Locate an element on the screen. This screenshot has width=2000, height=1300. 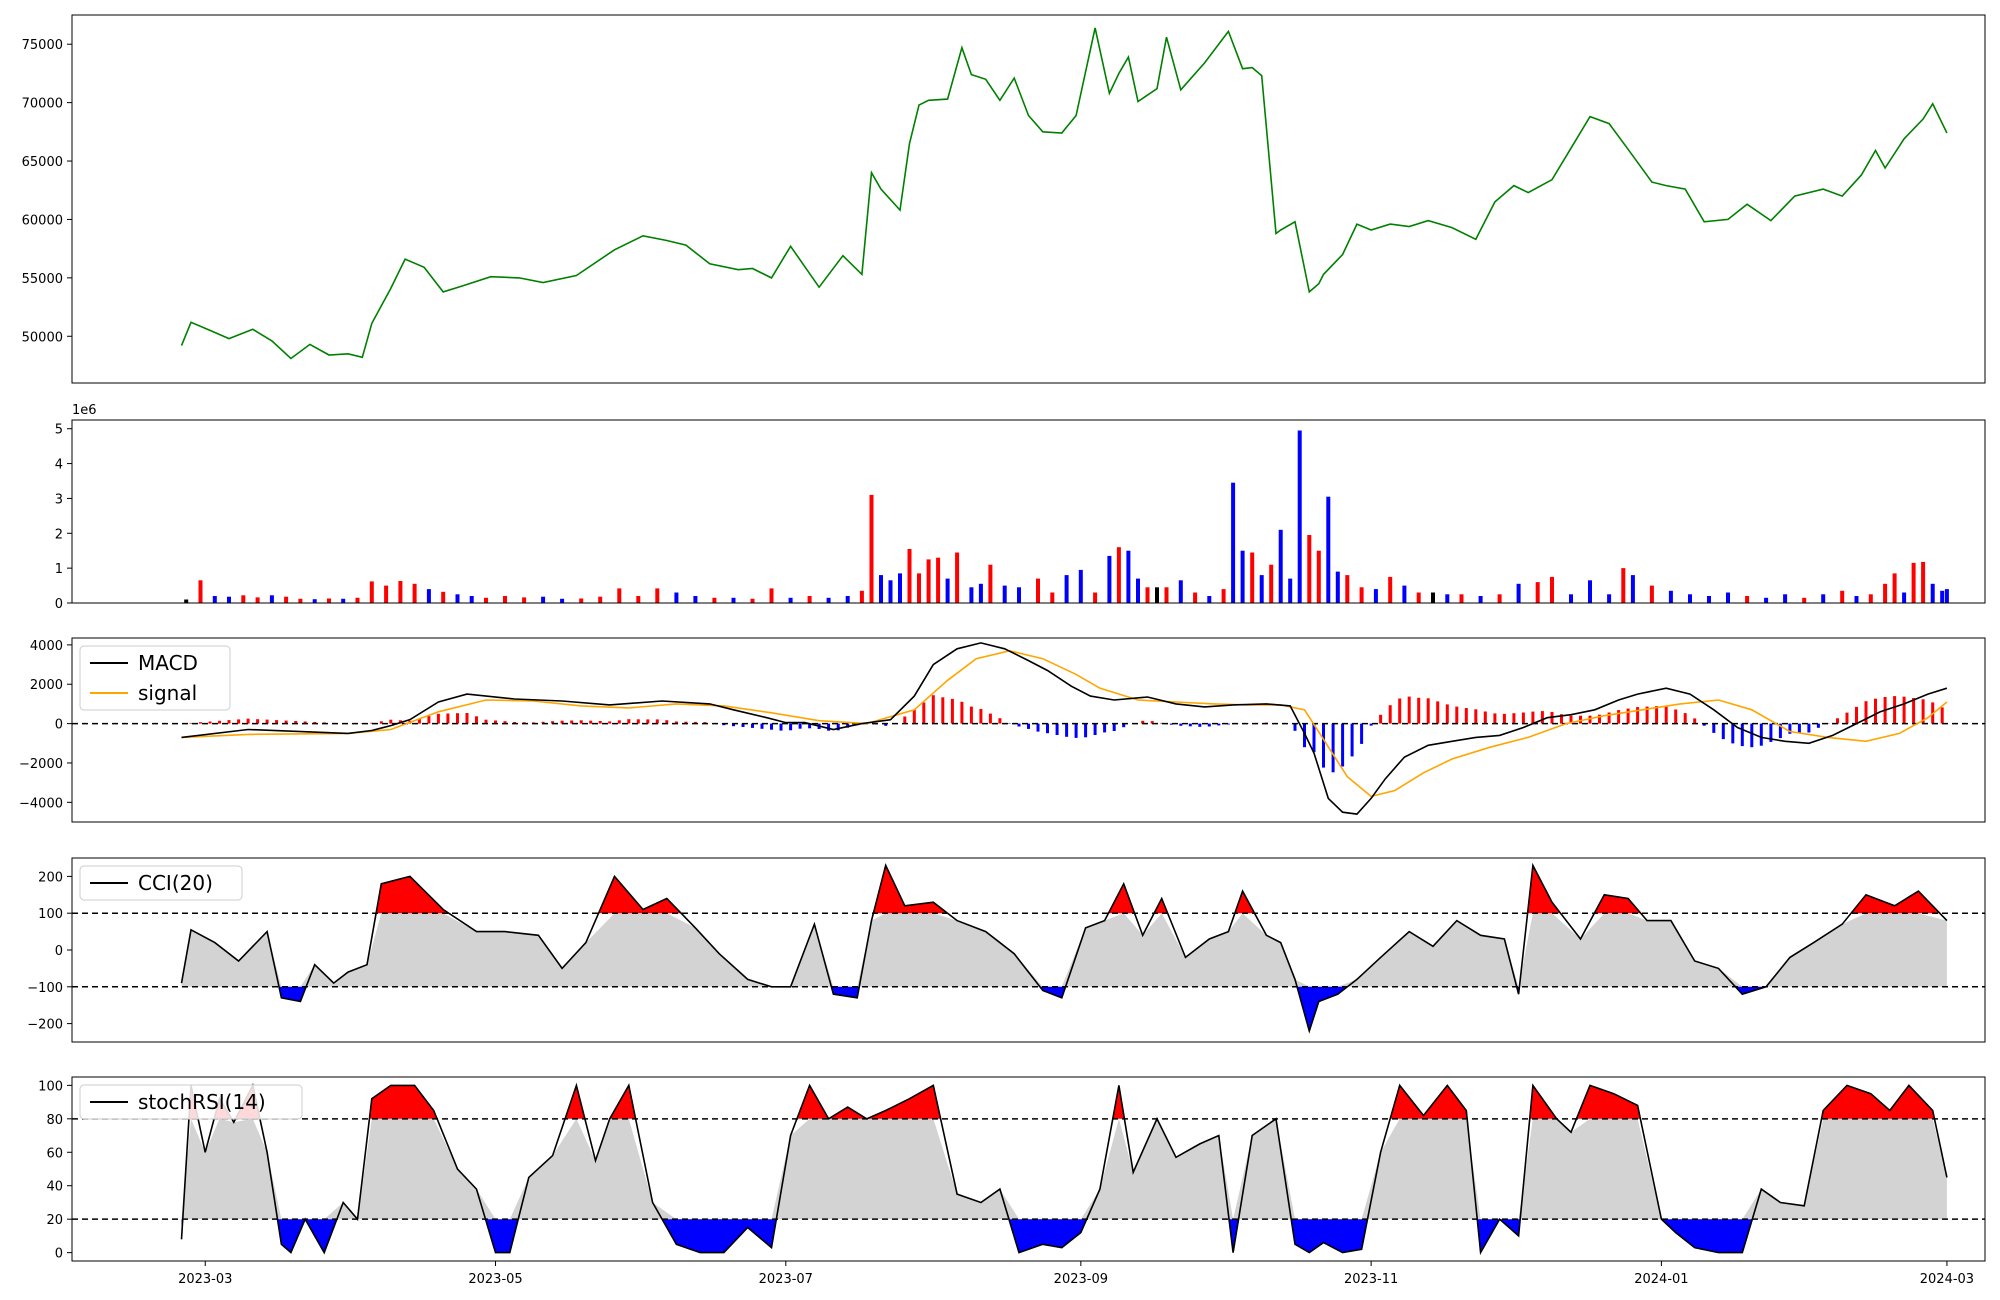
macd-plot-area is located at coordinates (1028, 730).